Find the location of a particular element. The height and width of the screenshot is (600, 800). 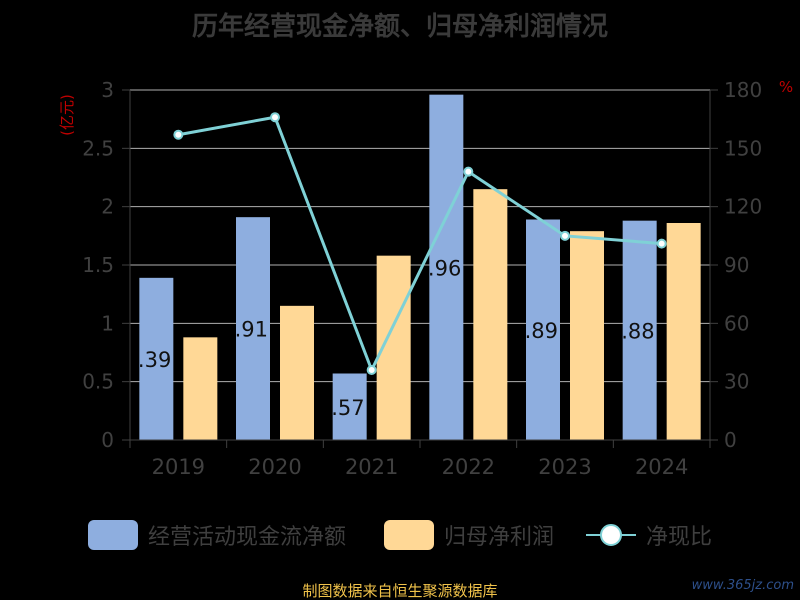

y-left-tick-label: 1 is located at coordinates (107, 323).